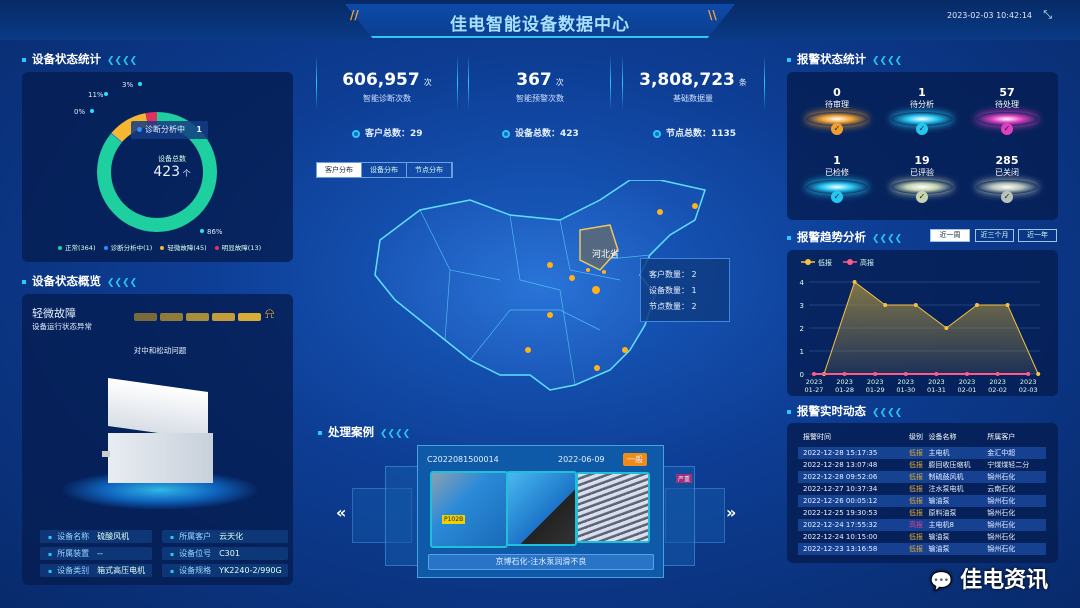 This screenshot has width=1080, height=608. Describe the element at coordinates (950, 235) in the screenshot. I see `range-week-button: 近一周` at that location.